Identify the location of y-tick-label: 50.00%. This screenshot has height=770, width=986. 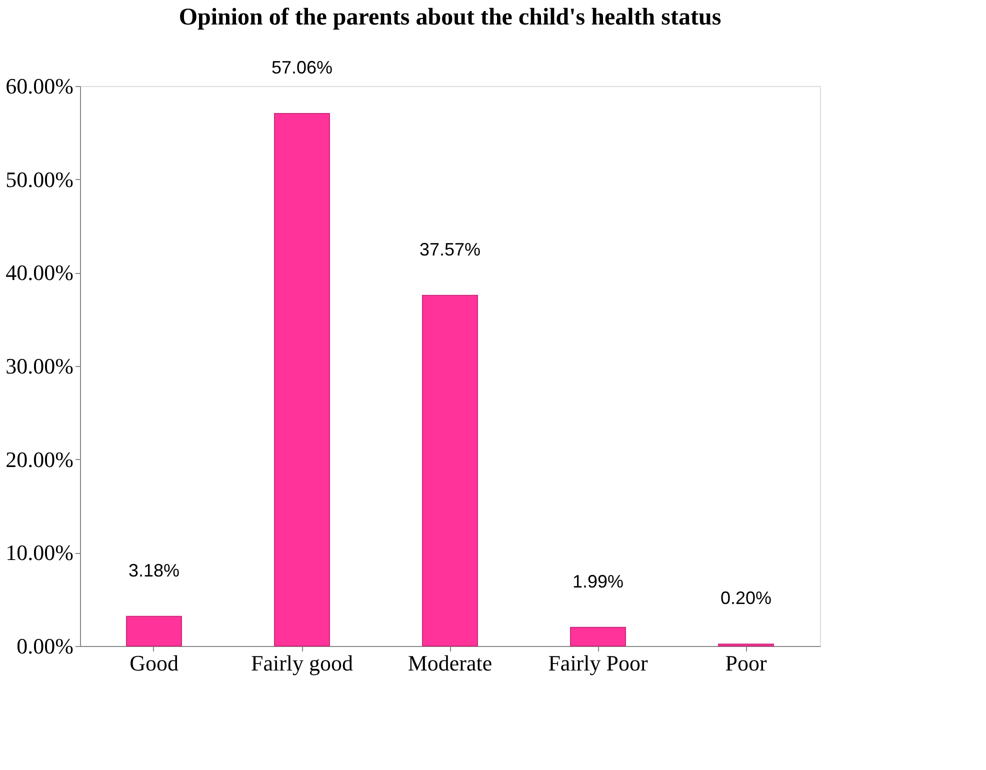
(40, 179).